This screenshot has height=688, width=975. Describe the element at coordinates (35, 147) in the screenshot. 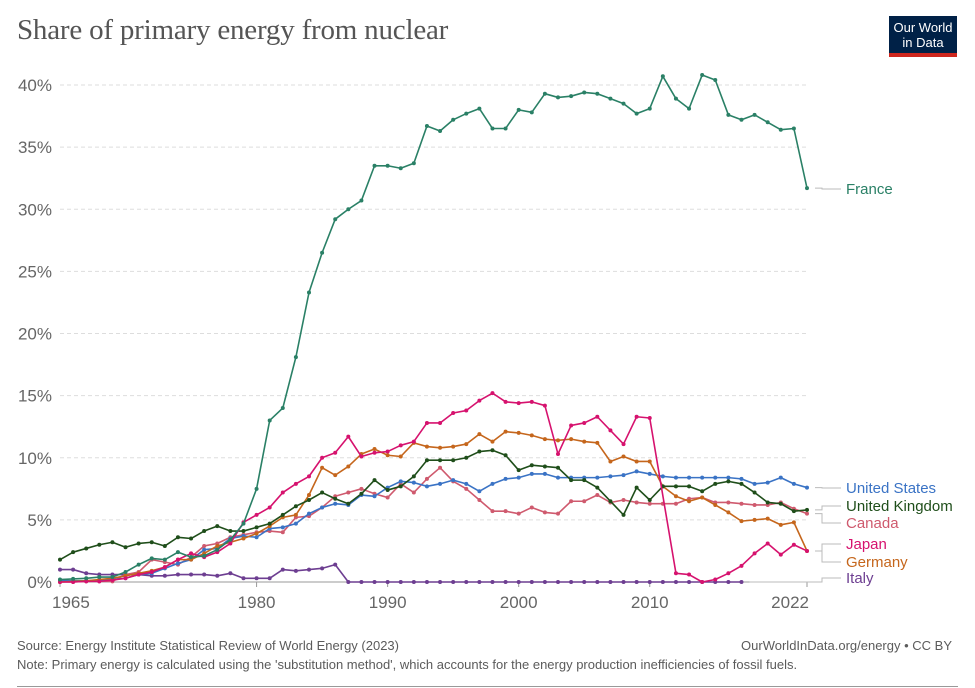

I see `y-tick-label: 35%` at that location.